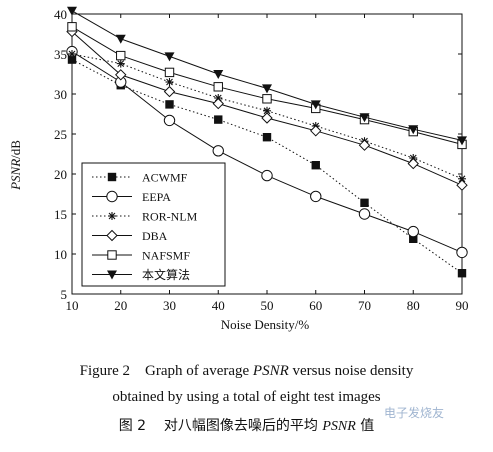  I want to click on legend-label: ACWMF, so click(165, 178).